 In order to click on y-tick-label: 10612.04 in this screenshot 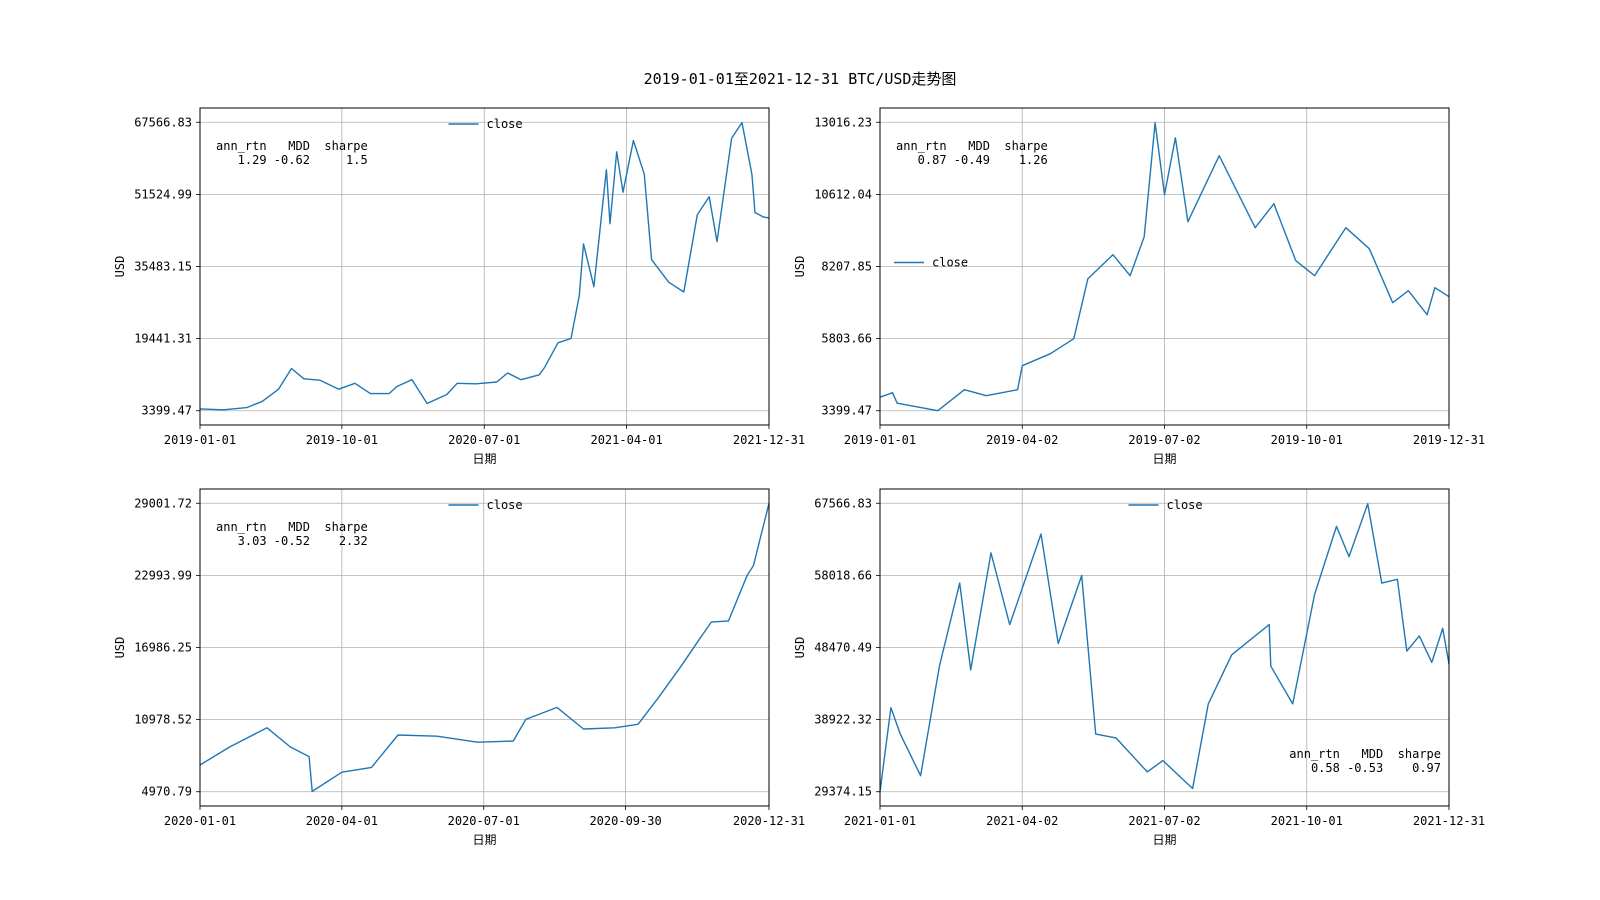, I will do `click(843, 194)`.